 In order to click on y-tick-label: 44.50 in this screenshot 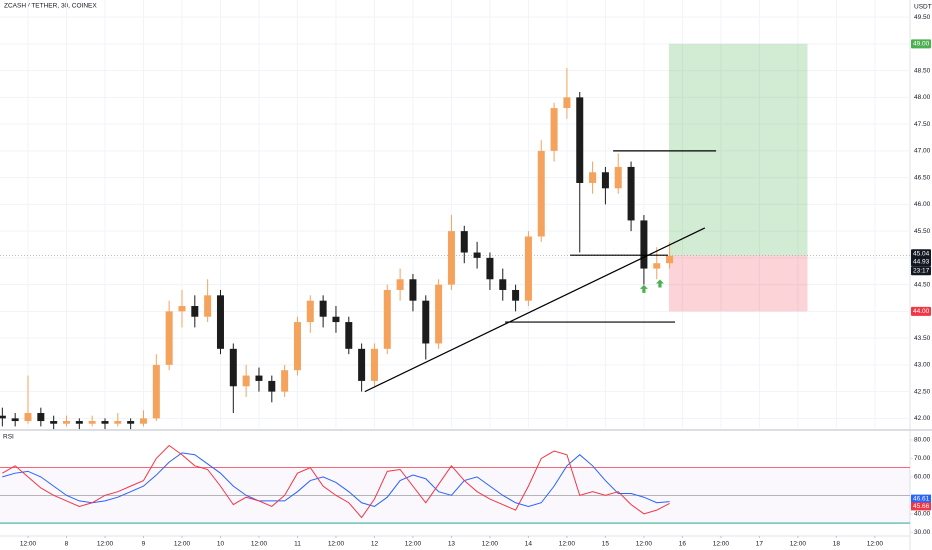, I will do `click(922, 284)`.